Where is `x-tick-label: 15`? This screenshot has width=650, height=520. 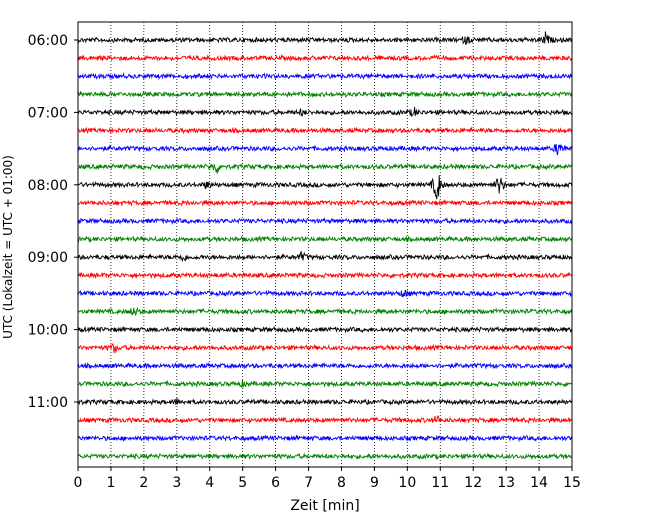 x-tick-label: 15 is located at coordinates (572, 483).